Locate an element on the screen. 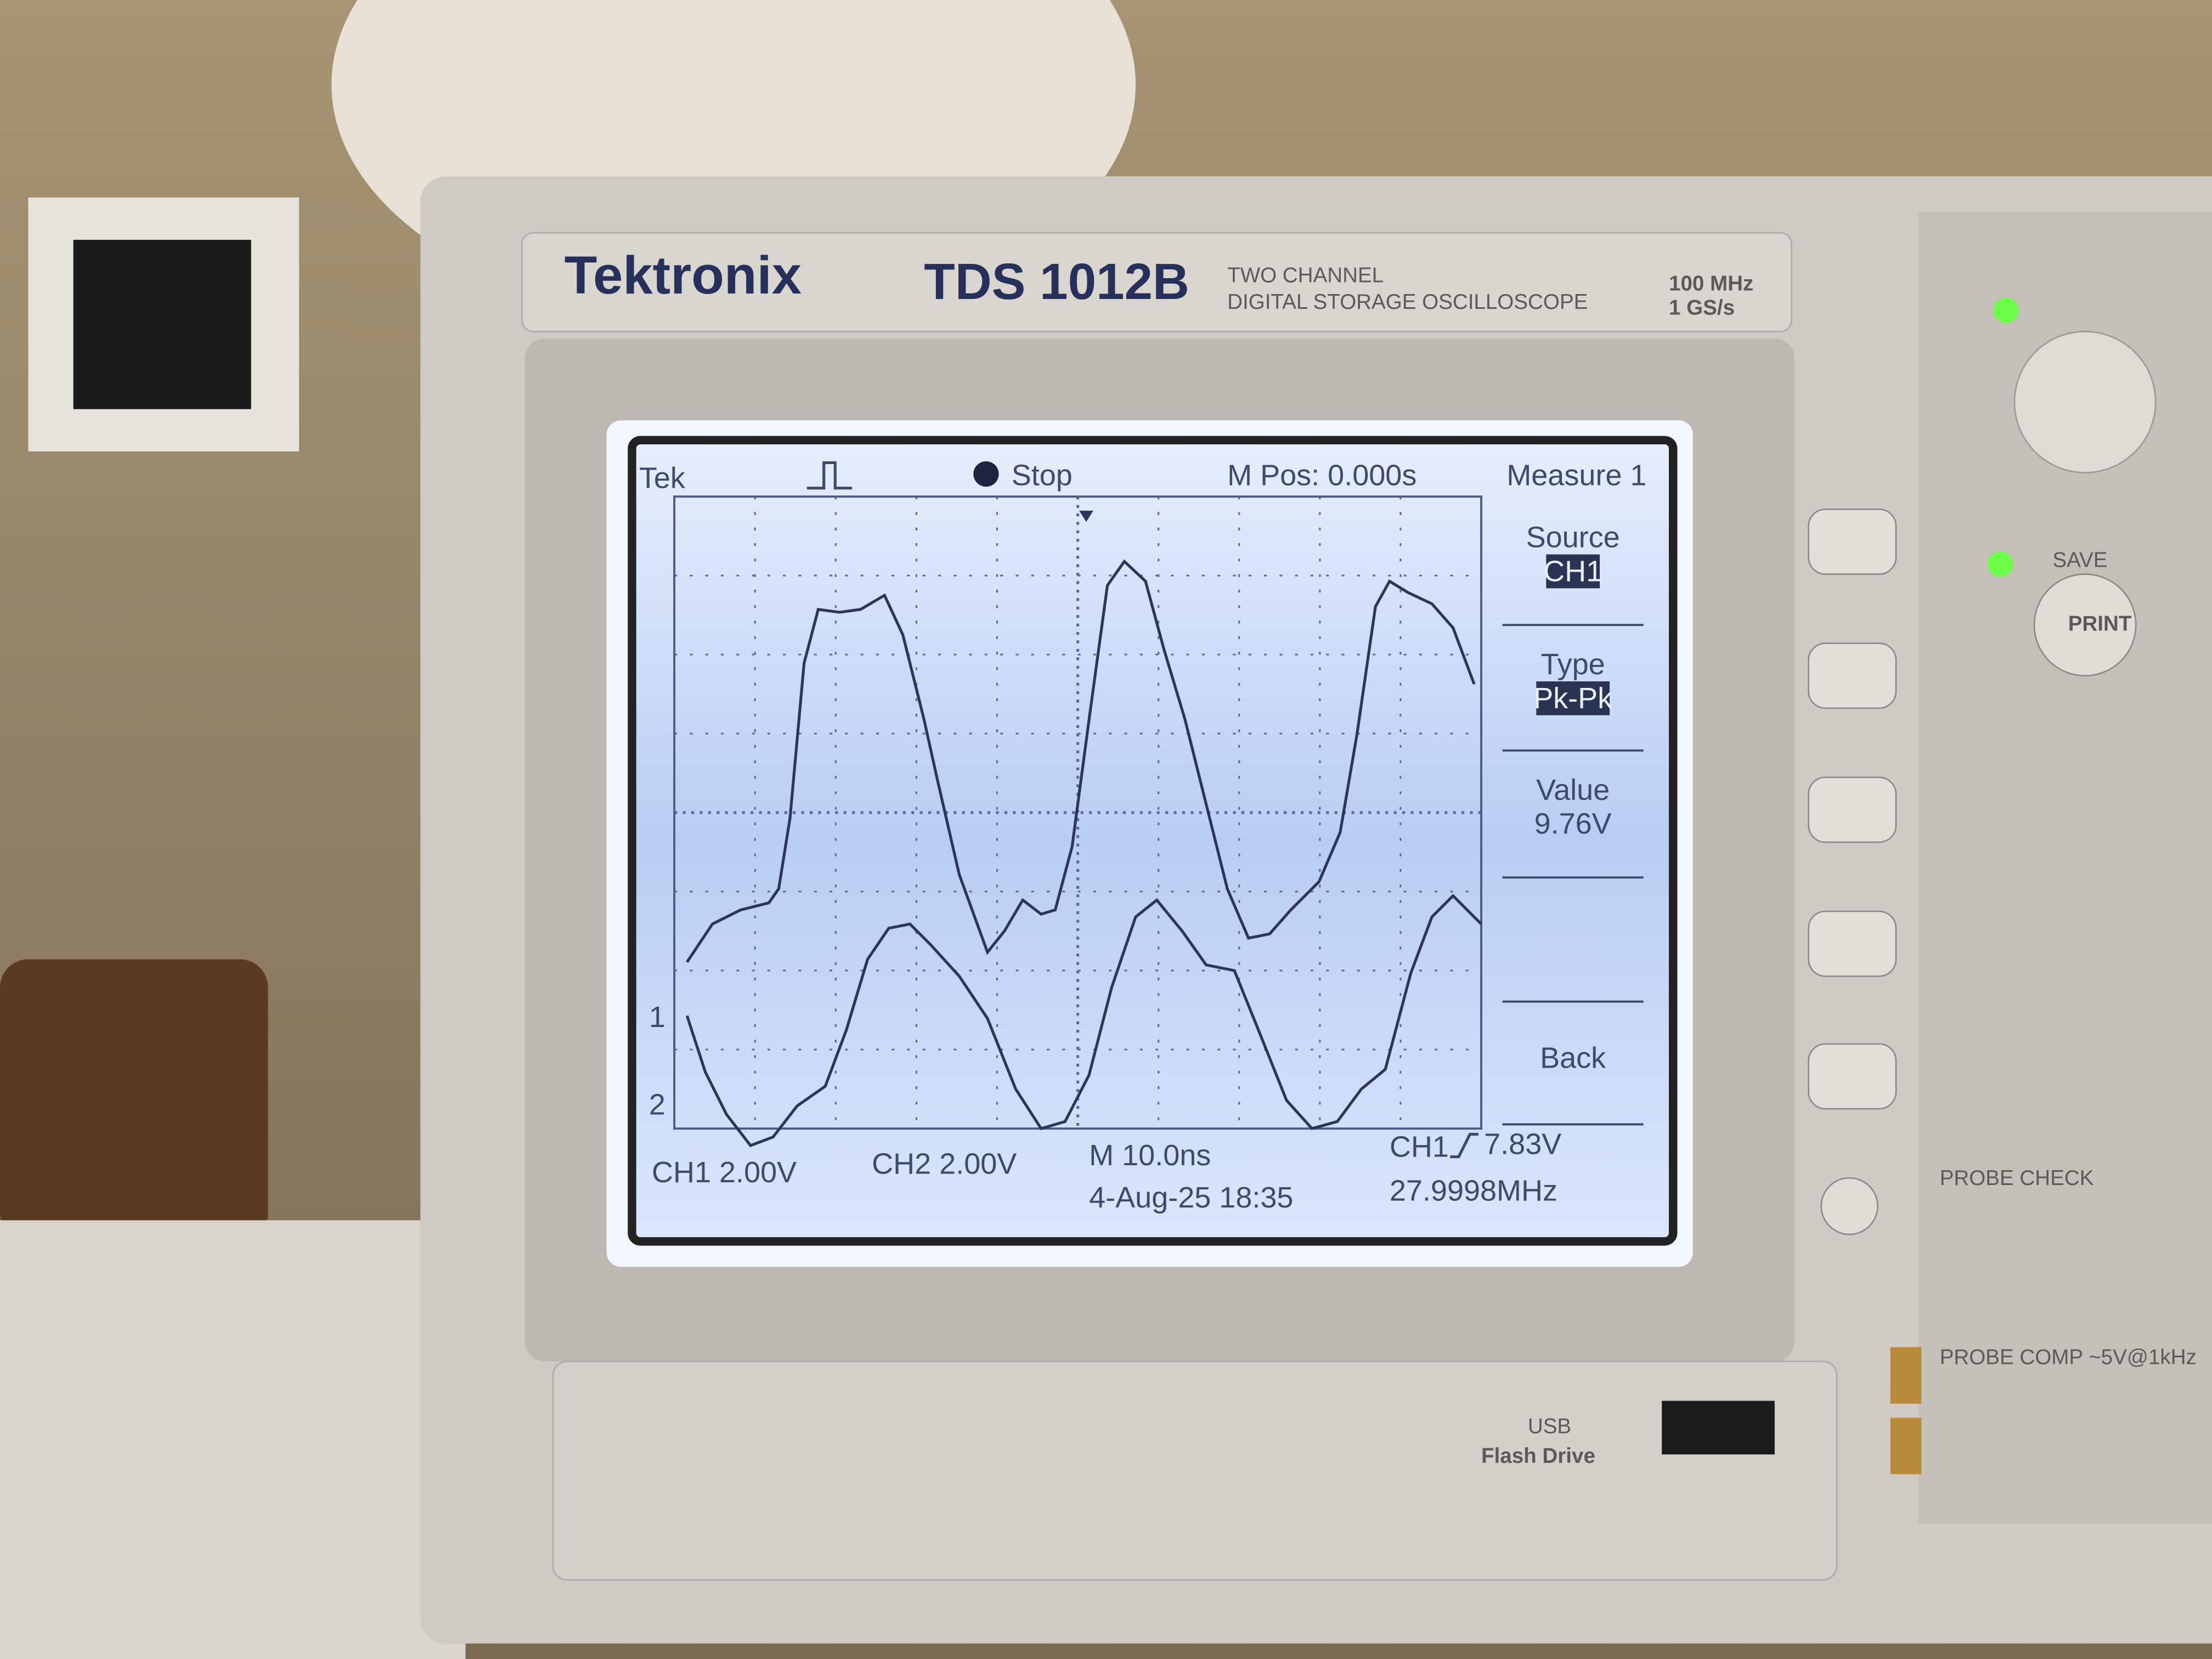 The width and height of the screenshot is (2212, 1659). trigger-level: 7.83V is located at coordinates (1523, 1143).